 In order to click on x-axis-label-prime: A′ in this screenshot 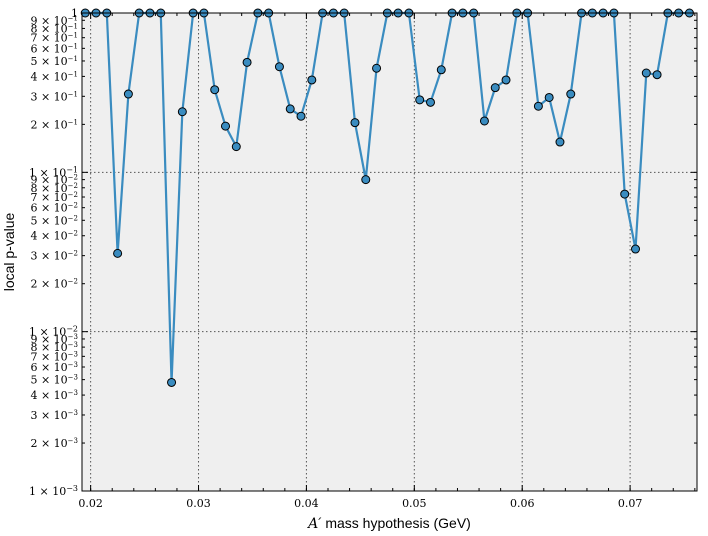, I will do `click(314, 524)`.